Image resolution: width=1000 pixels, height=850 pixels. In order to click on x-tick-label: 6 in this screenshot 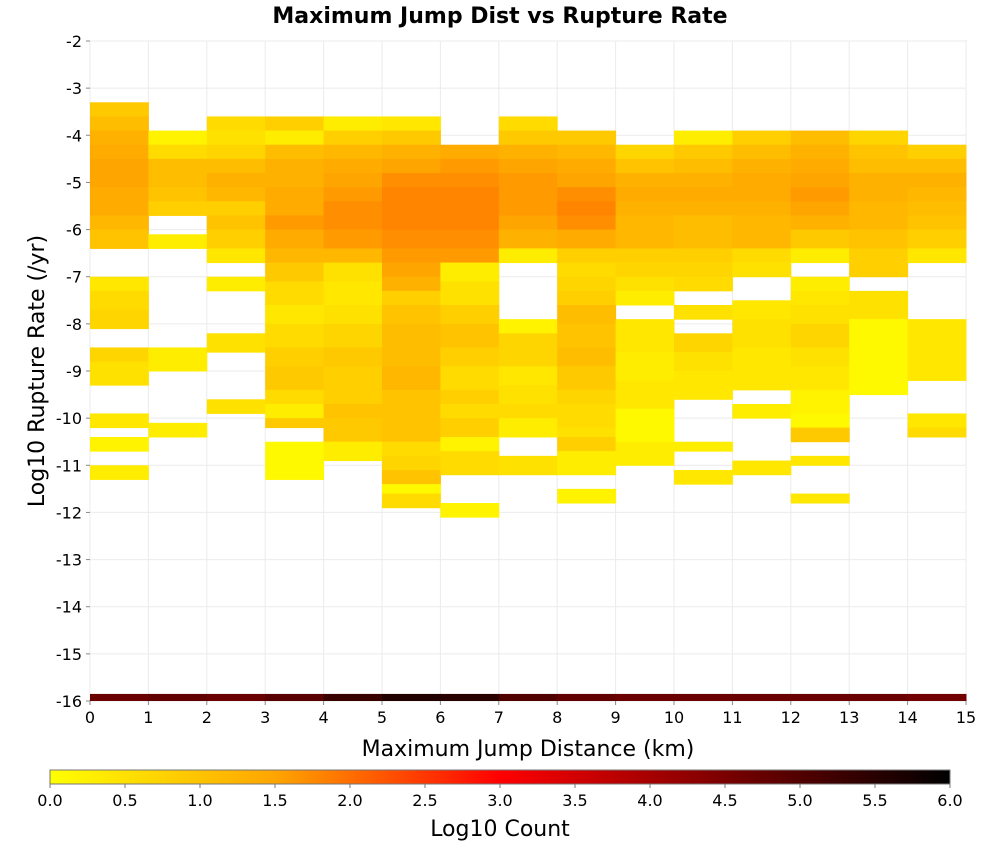, I will do `click(440, 717)`.